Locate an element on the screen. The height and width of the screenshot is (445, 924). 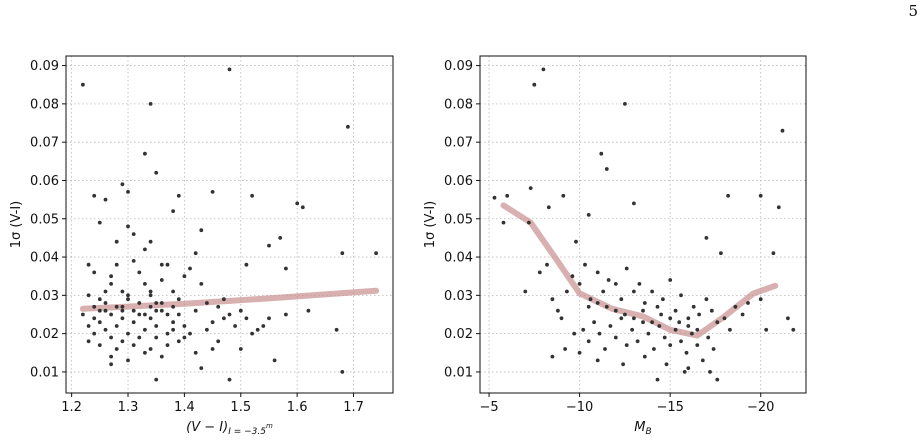
x-tick-label: −10 is located at coordinates (579, 407).